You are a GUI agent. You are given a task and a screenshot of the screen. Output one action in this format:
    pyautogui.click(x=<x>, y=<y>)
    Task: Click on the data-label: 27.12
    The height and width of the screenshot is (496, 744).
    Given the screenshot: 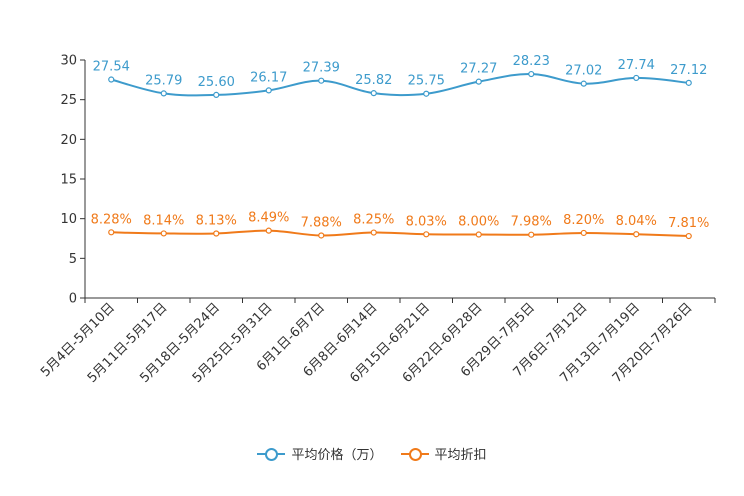 What is the action you would take?
    pyautogui.click(x=688, y=70)
    